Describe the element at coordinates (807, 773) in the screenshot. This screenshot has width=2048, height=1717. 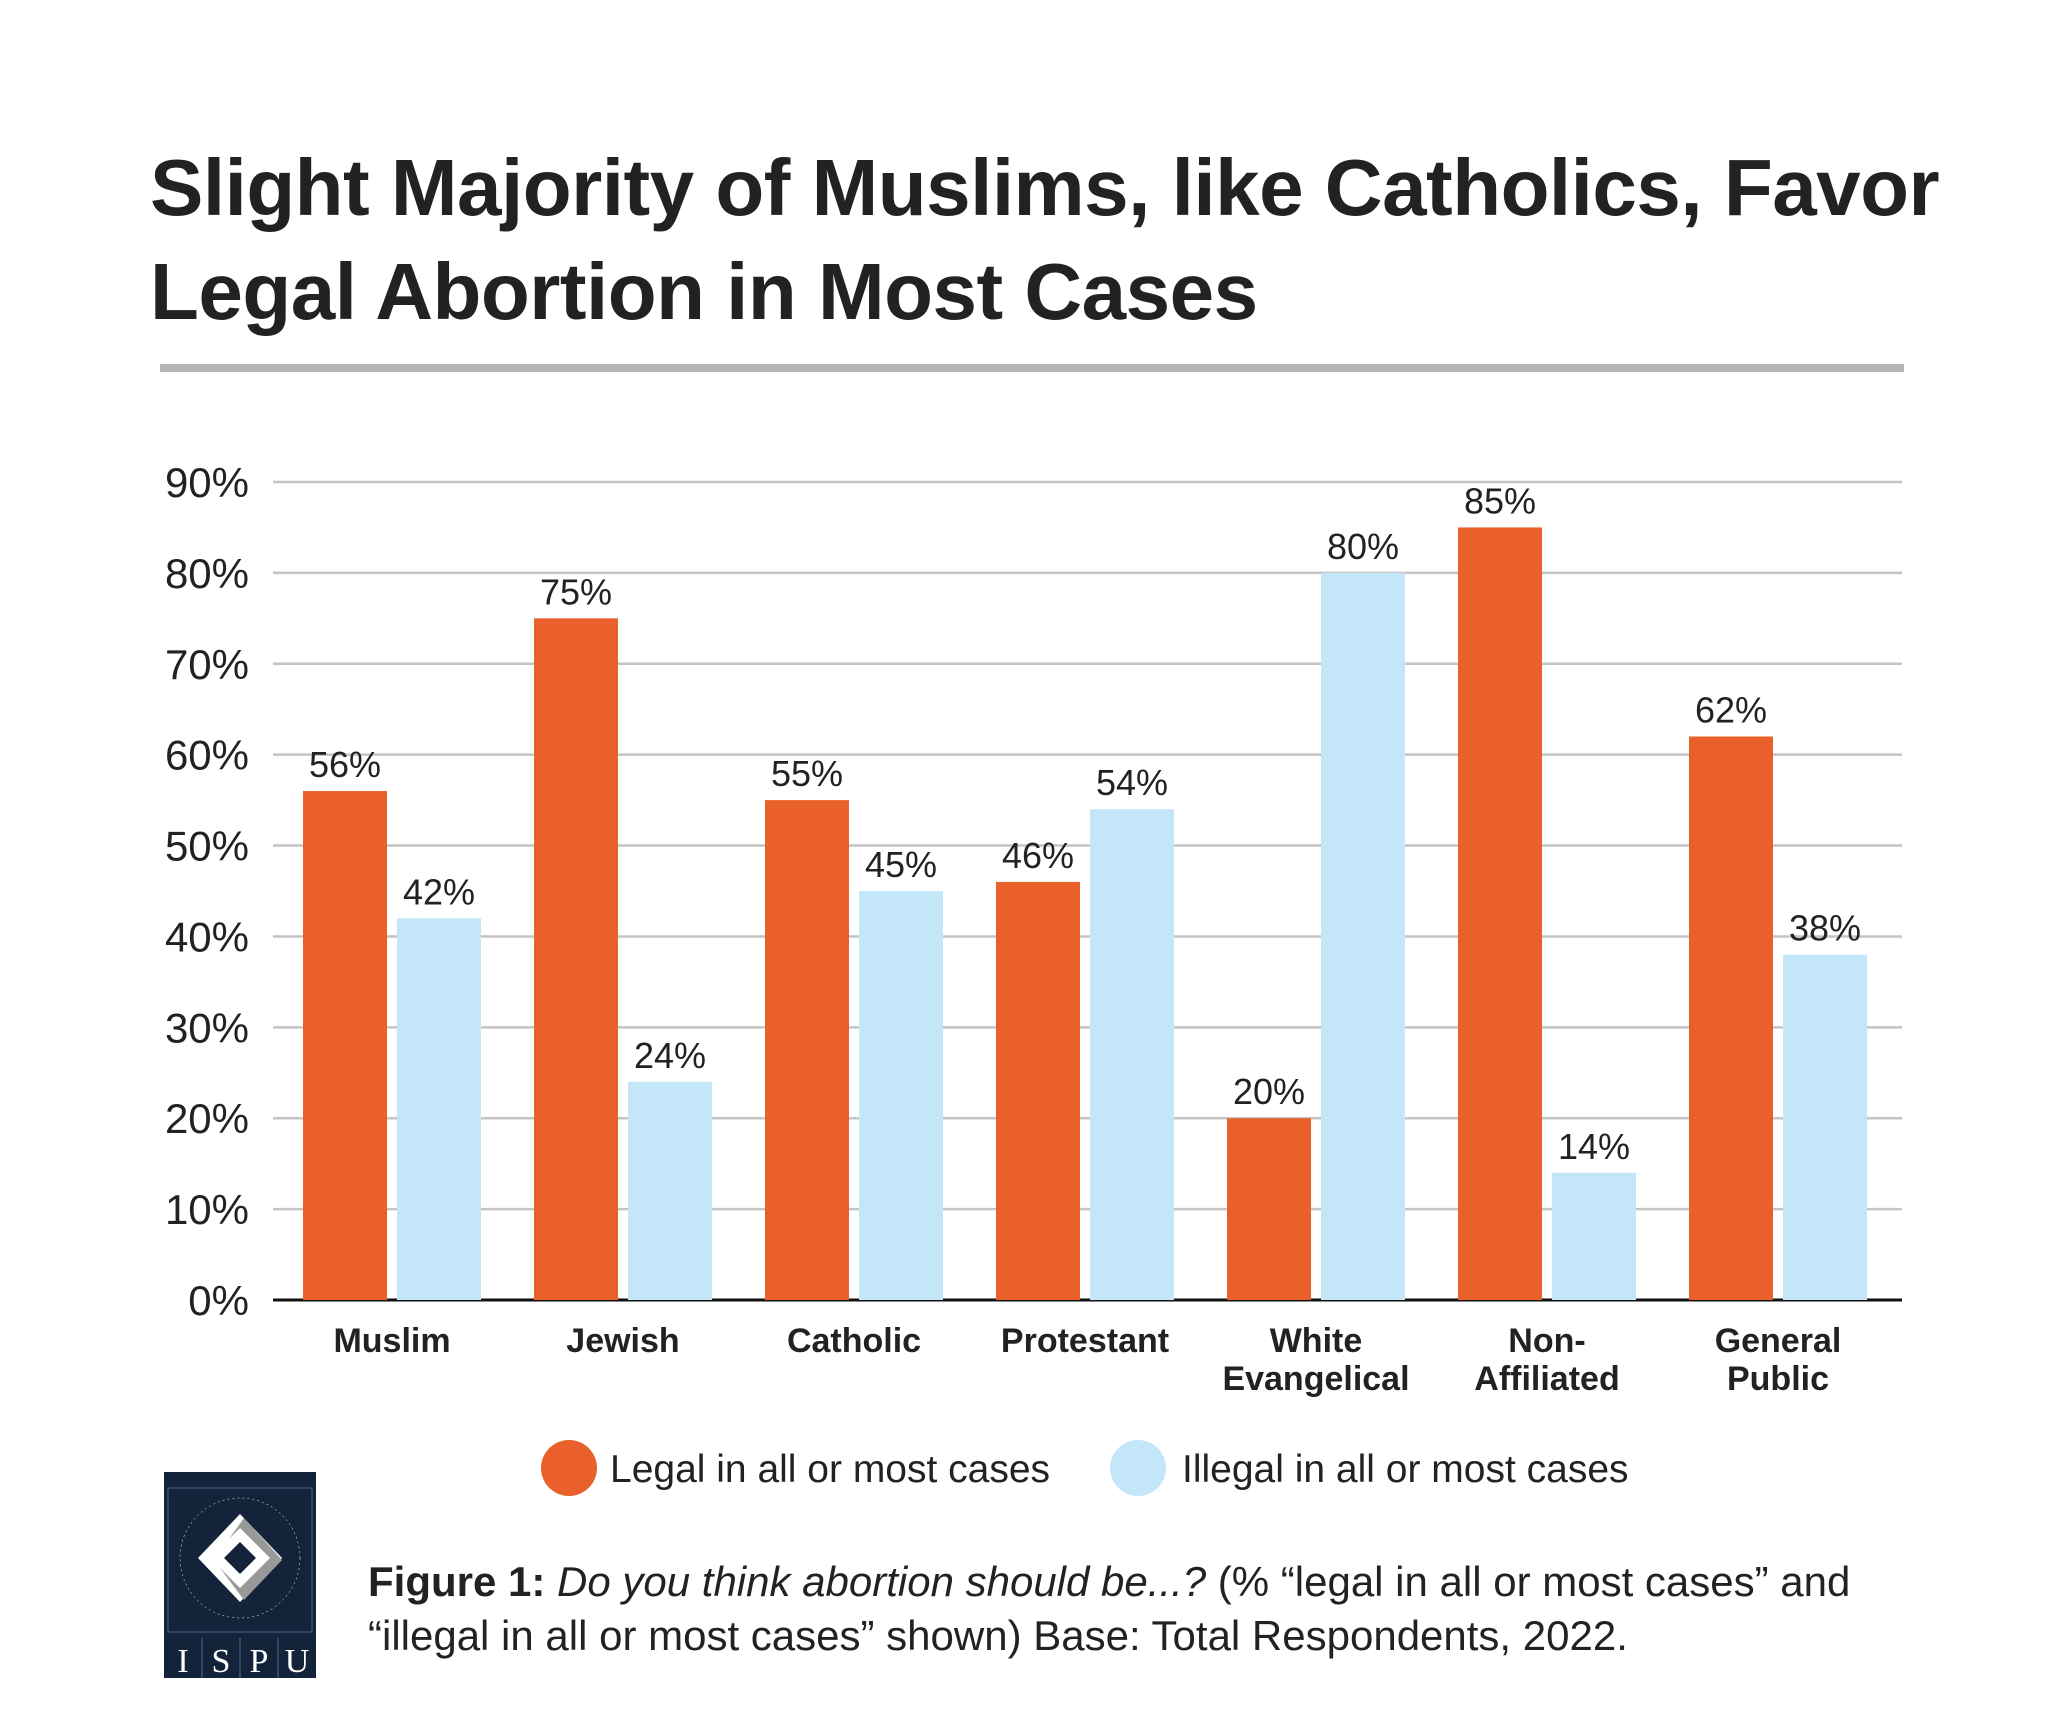
I see `data-label: 55%` at that location.